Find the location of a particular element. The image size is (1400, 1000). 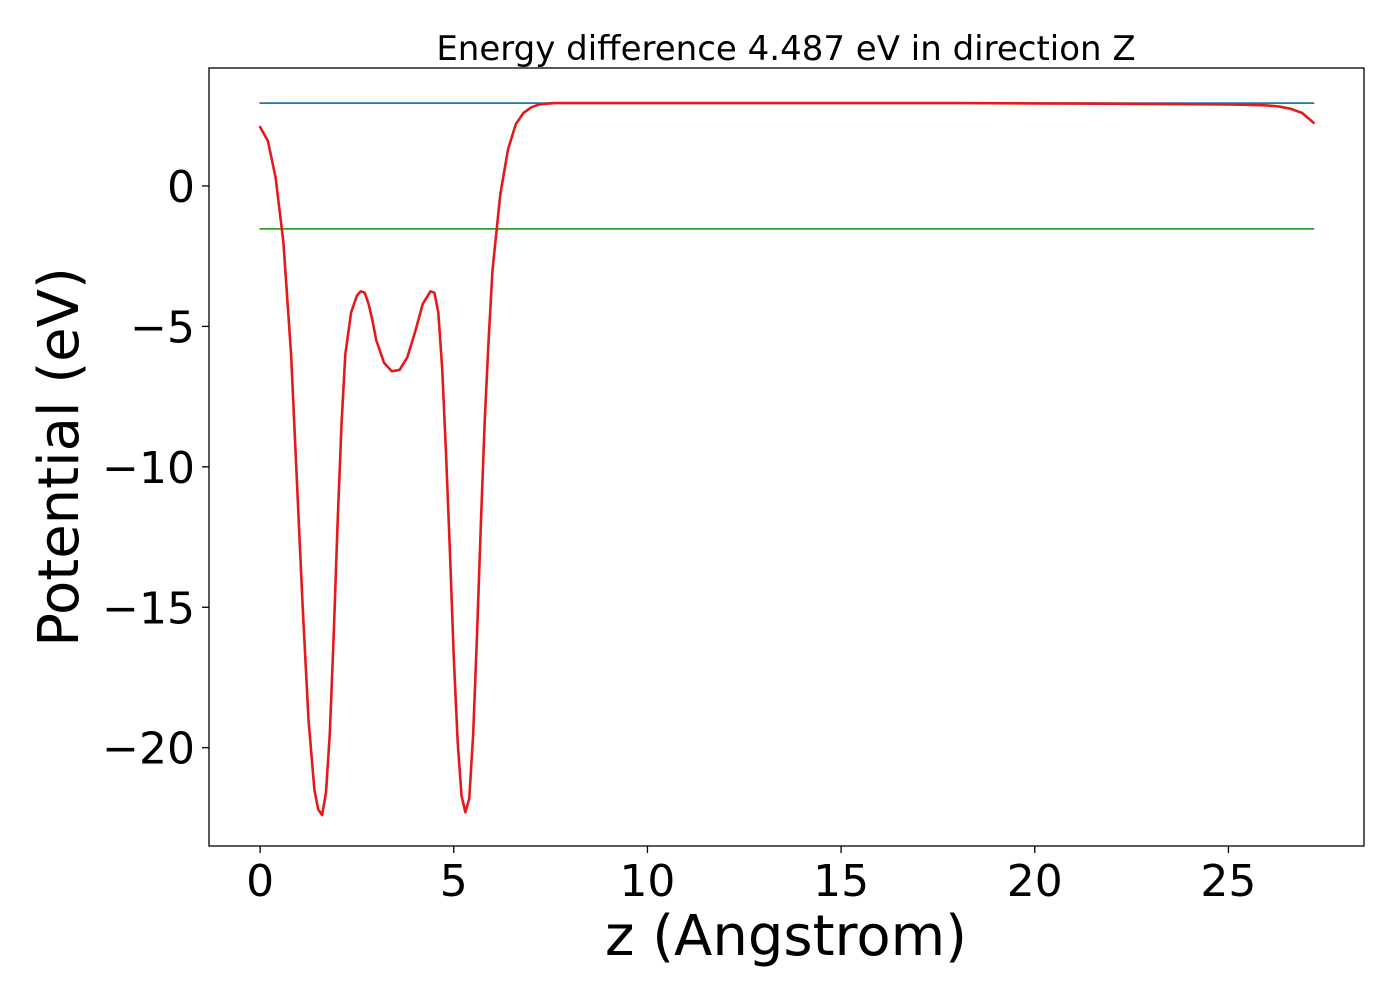

x-tick-label: 10 is located at coordinates (647, 881).